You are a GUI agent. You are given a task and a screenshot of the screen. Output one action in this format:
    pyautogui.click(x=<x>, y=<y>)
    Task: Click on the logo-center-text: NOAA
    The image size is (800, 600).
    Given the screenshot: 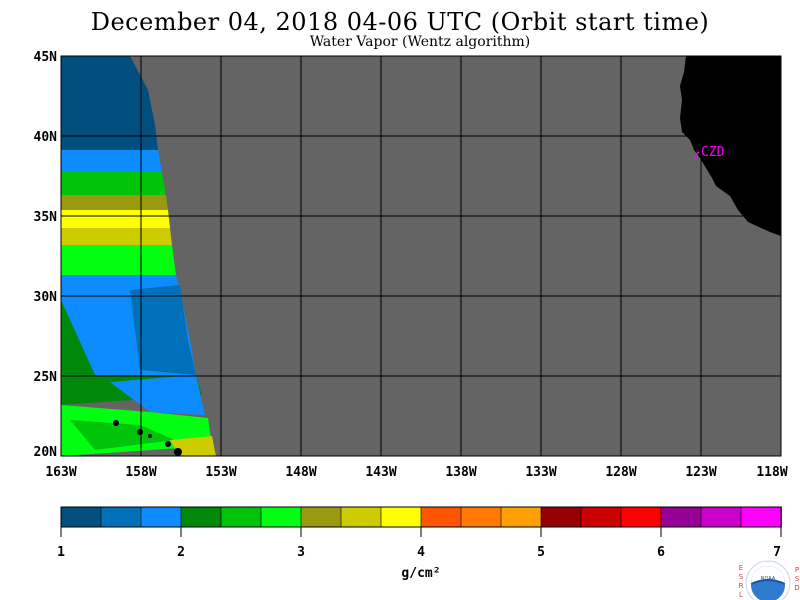 What is the action you would take?
    pyautogui.click(x=768, y=579)
    